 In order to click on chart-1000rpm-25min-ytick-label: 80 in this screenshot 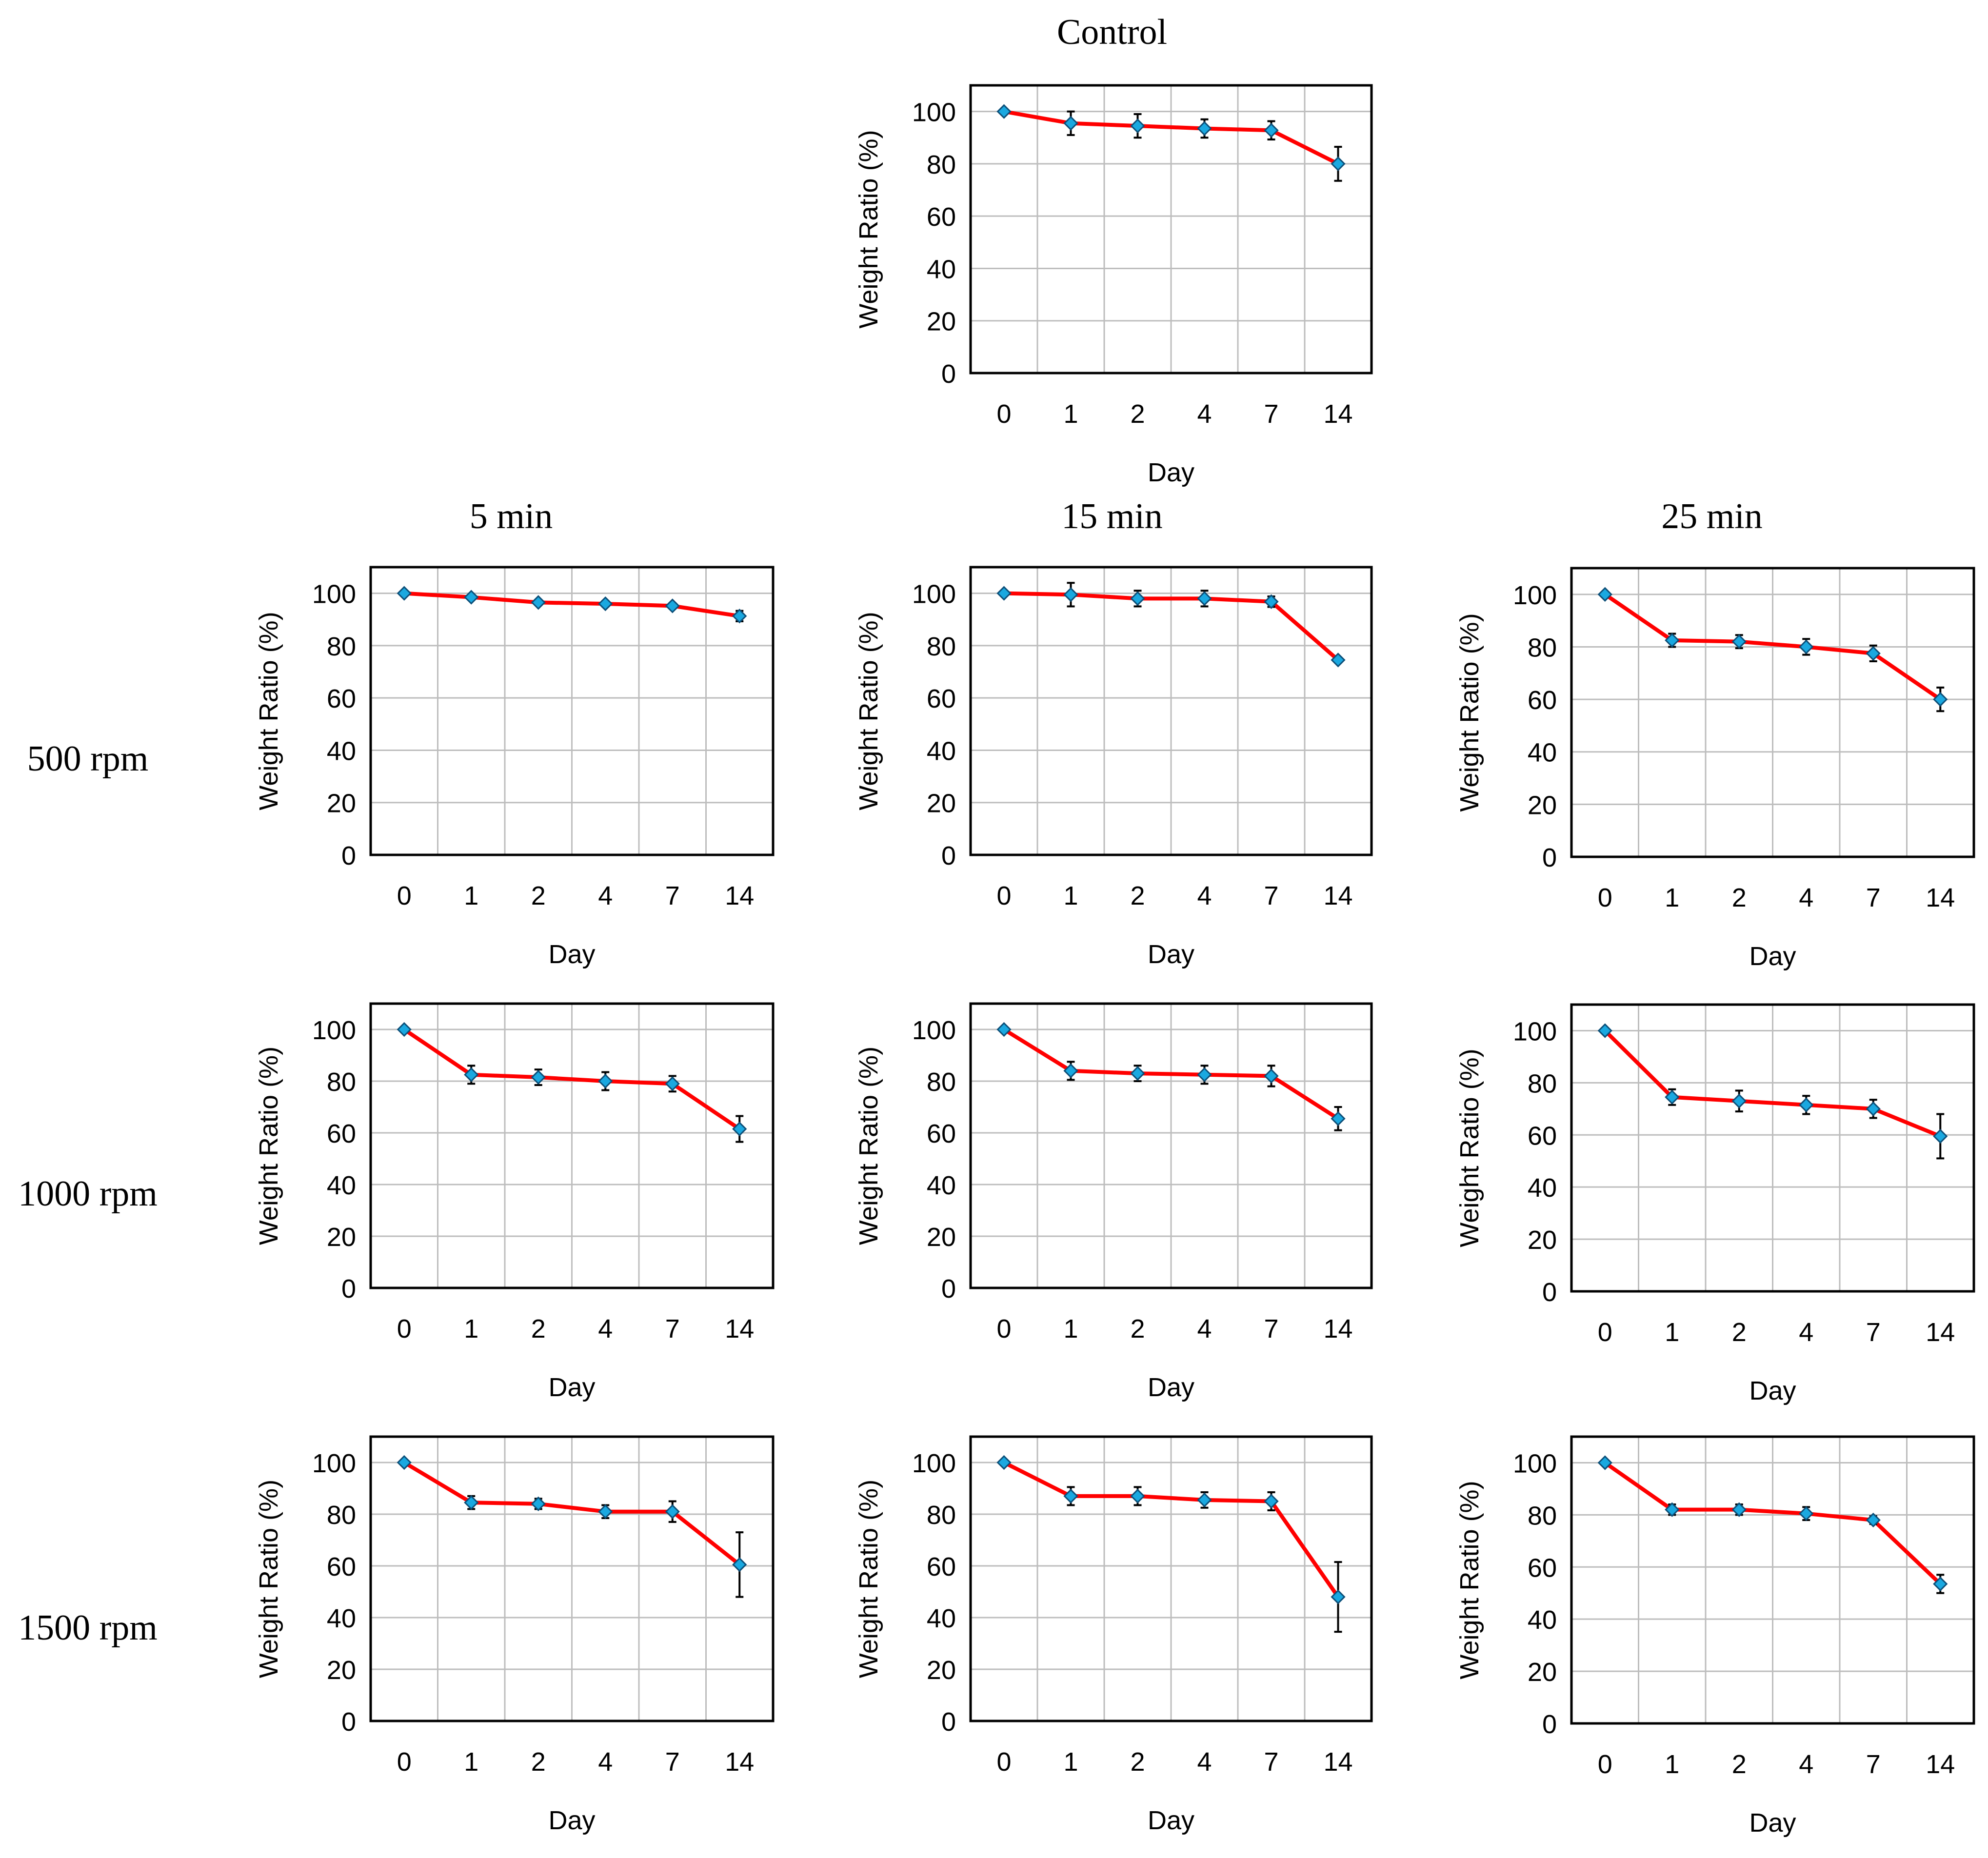, I will do `click(1542, 1083)`.